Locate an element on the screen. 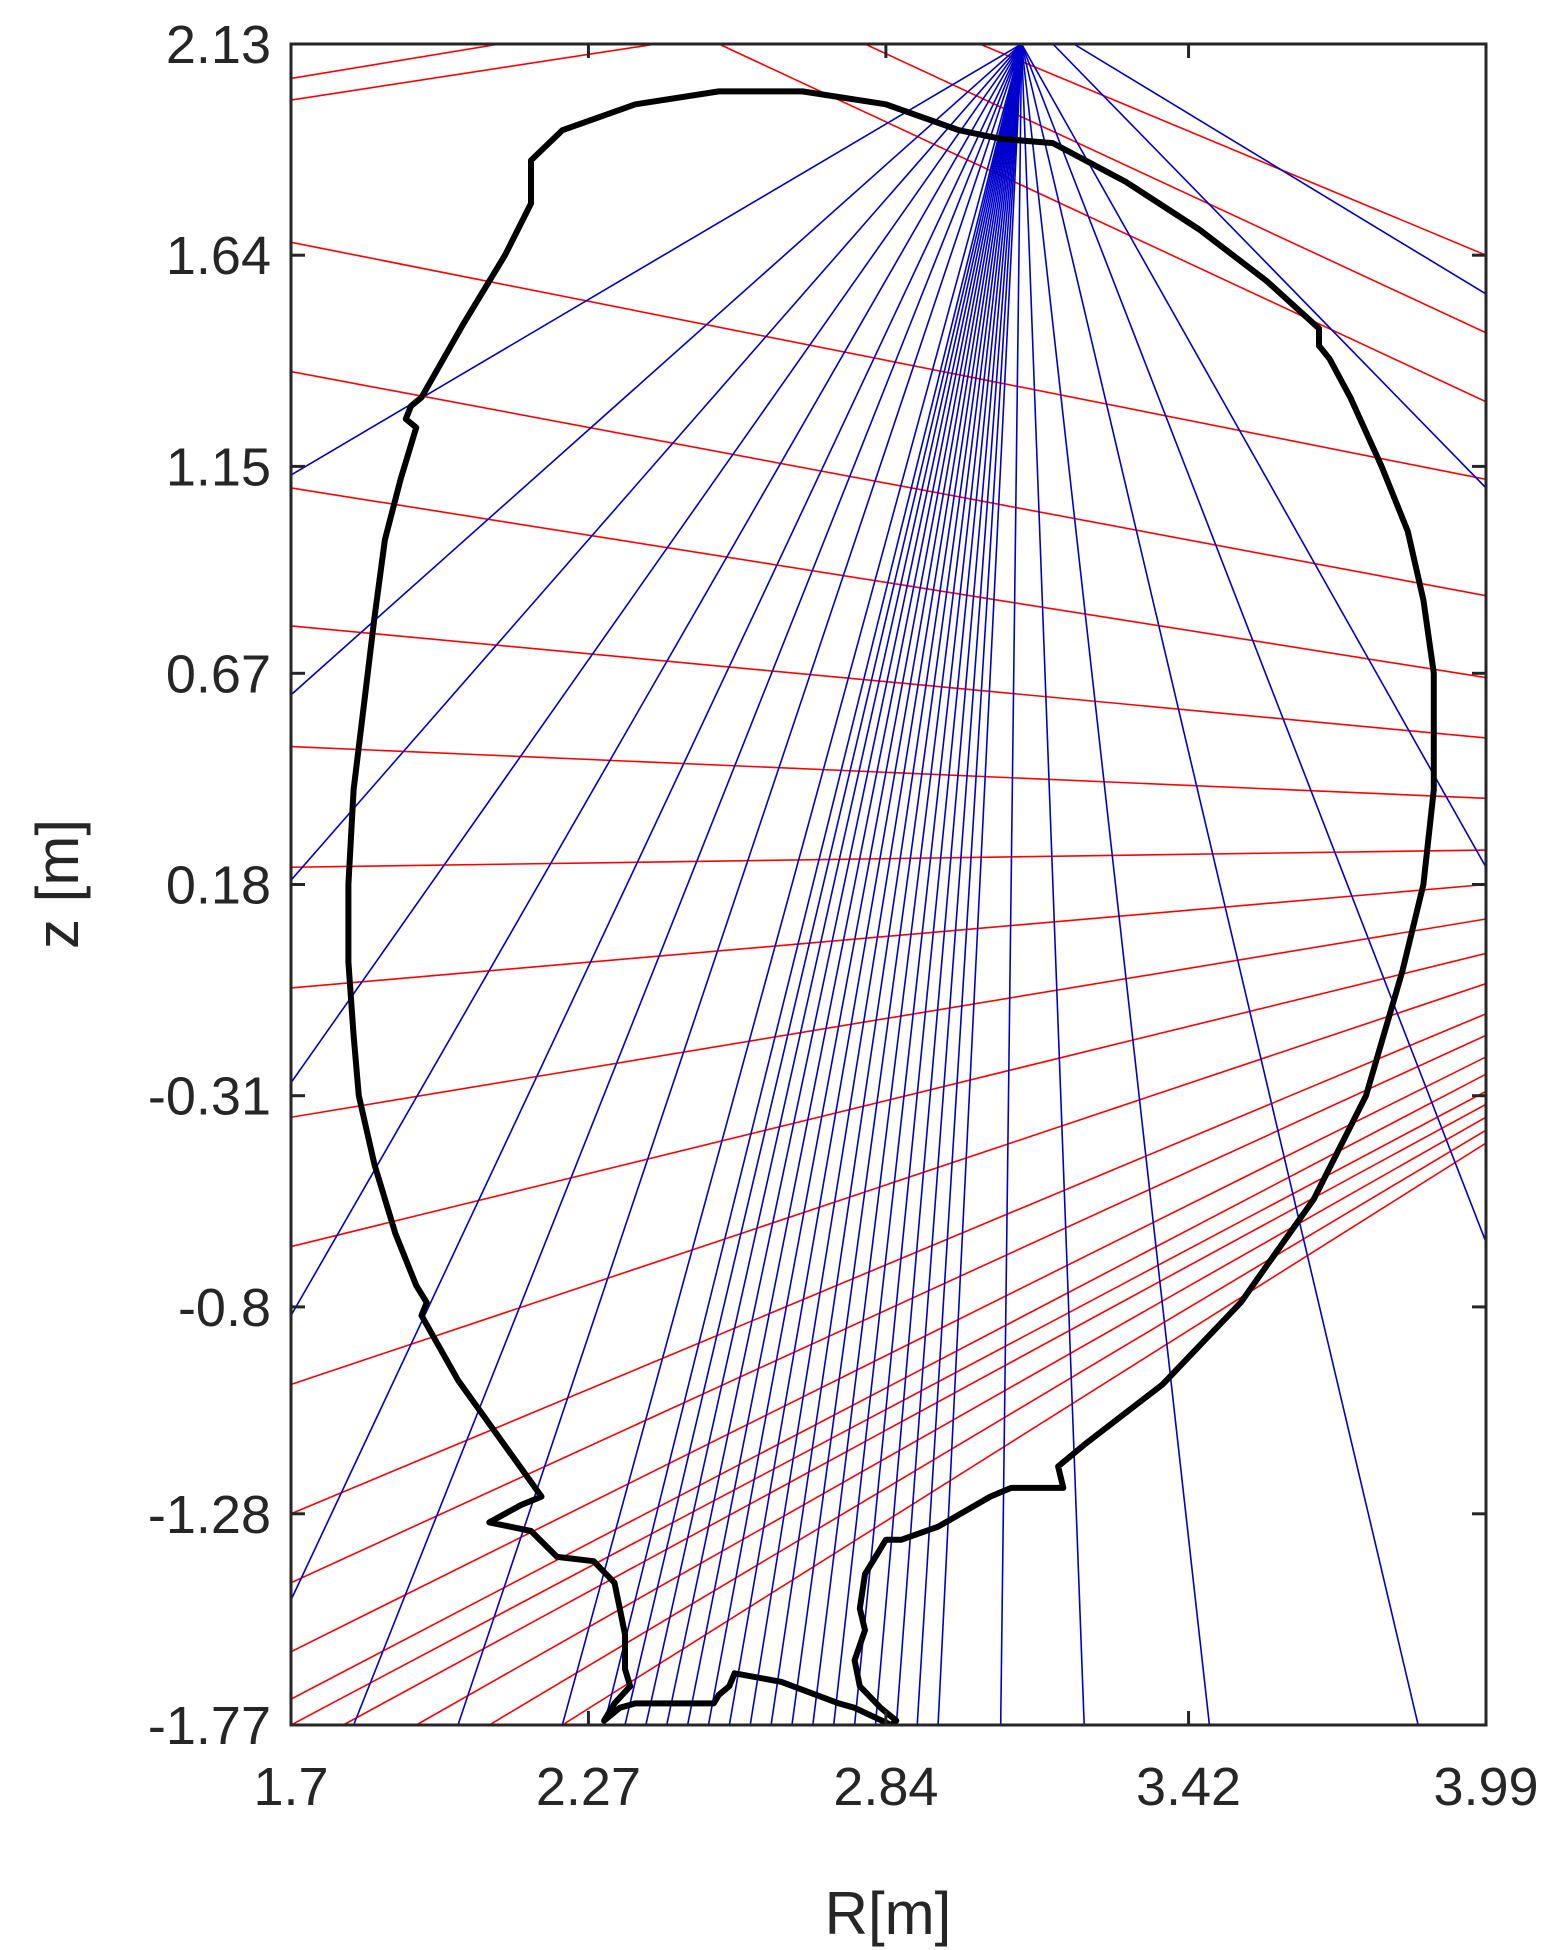 This screenshot has width=1560, height=1950. y-tick-label: -1.77 is located at coordinates (209, 1726).